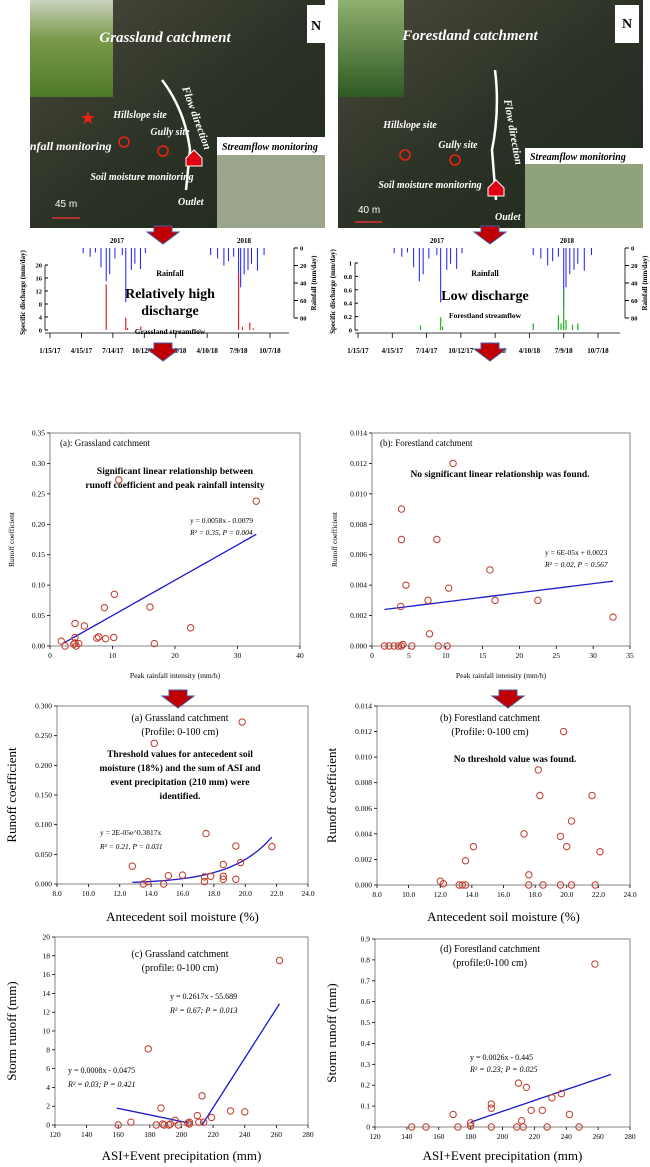 The width and height of the screenshot is (650, 1167). Describe the element at coordinates (358, 585) in the screenshot. I see `y-tick-label: 0.004` at that location.